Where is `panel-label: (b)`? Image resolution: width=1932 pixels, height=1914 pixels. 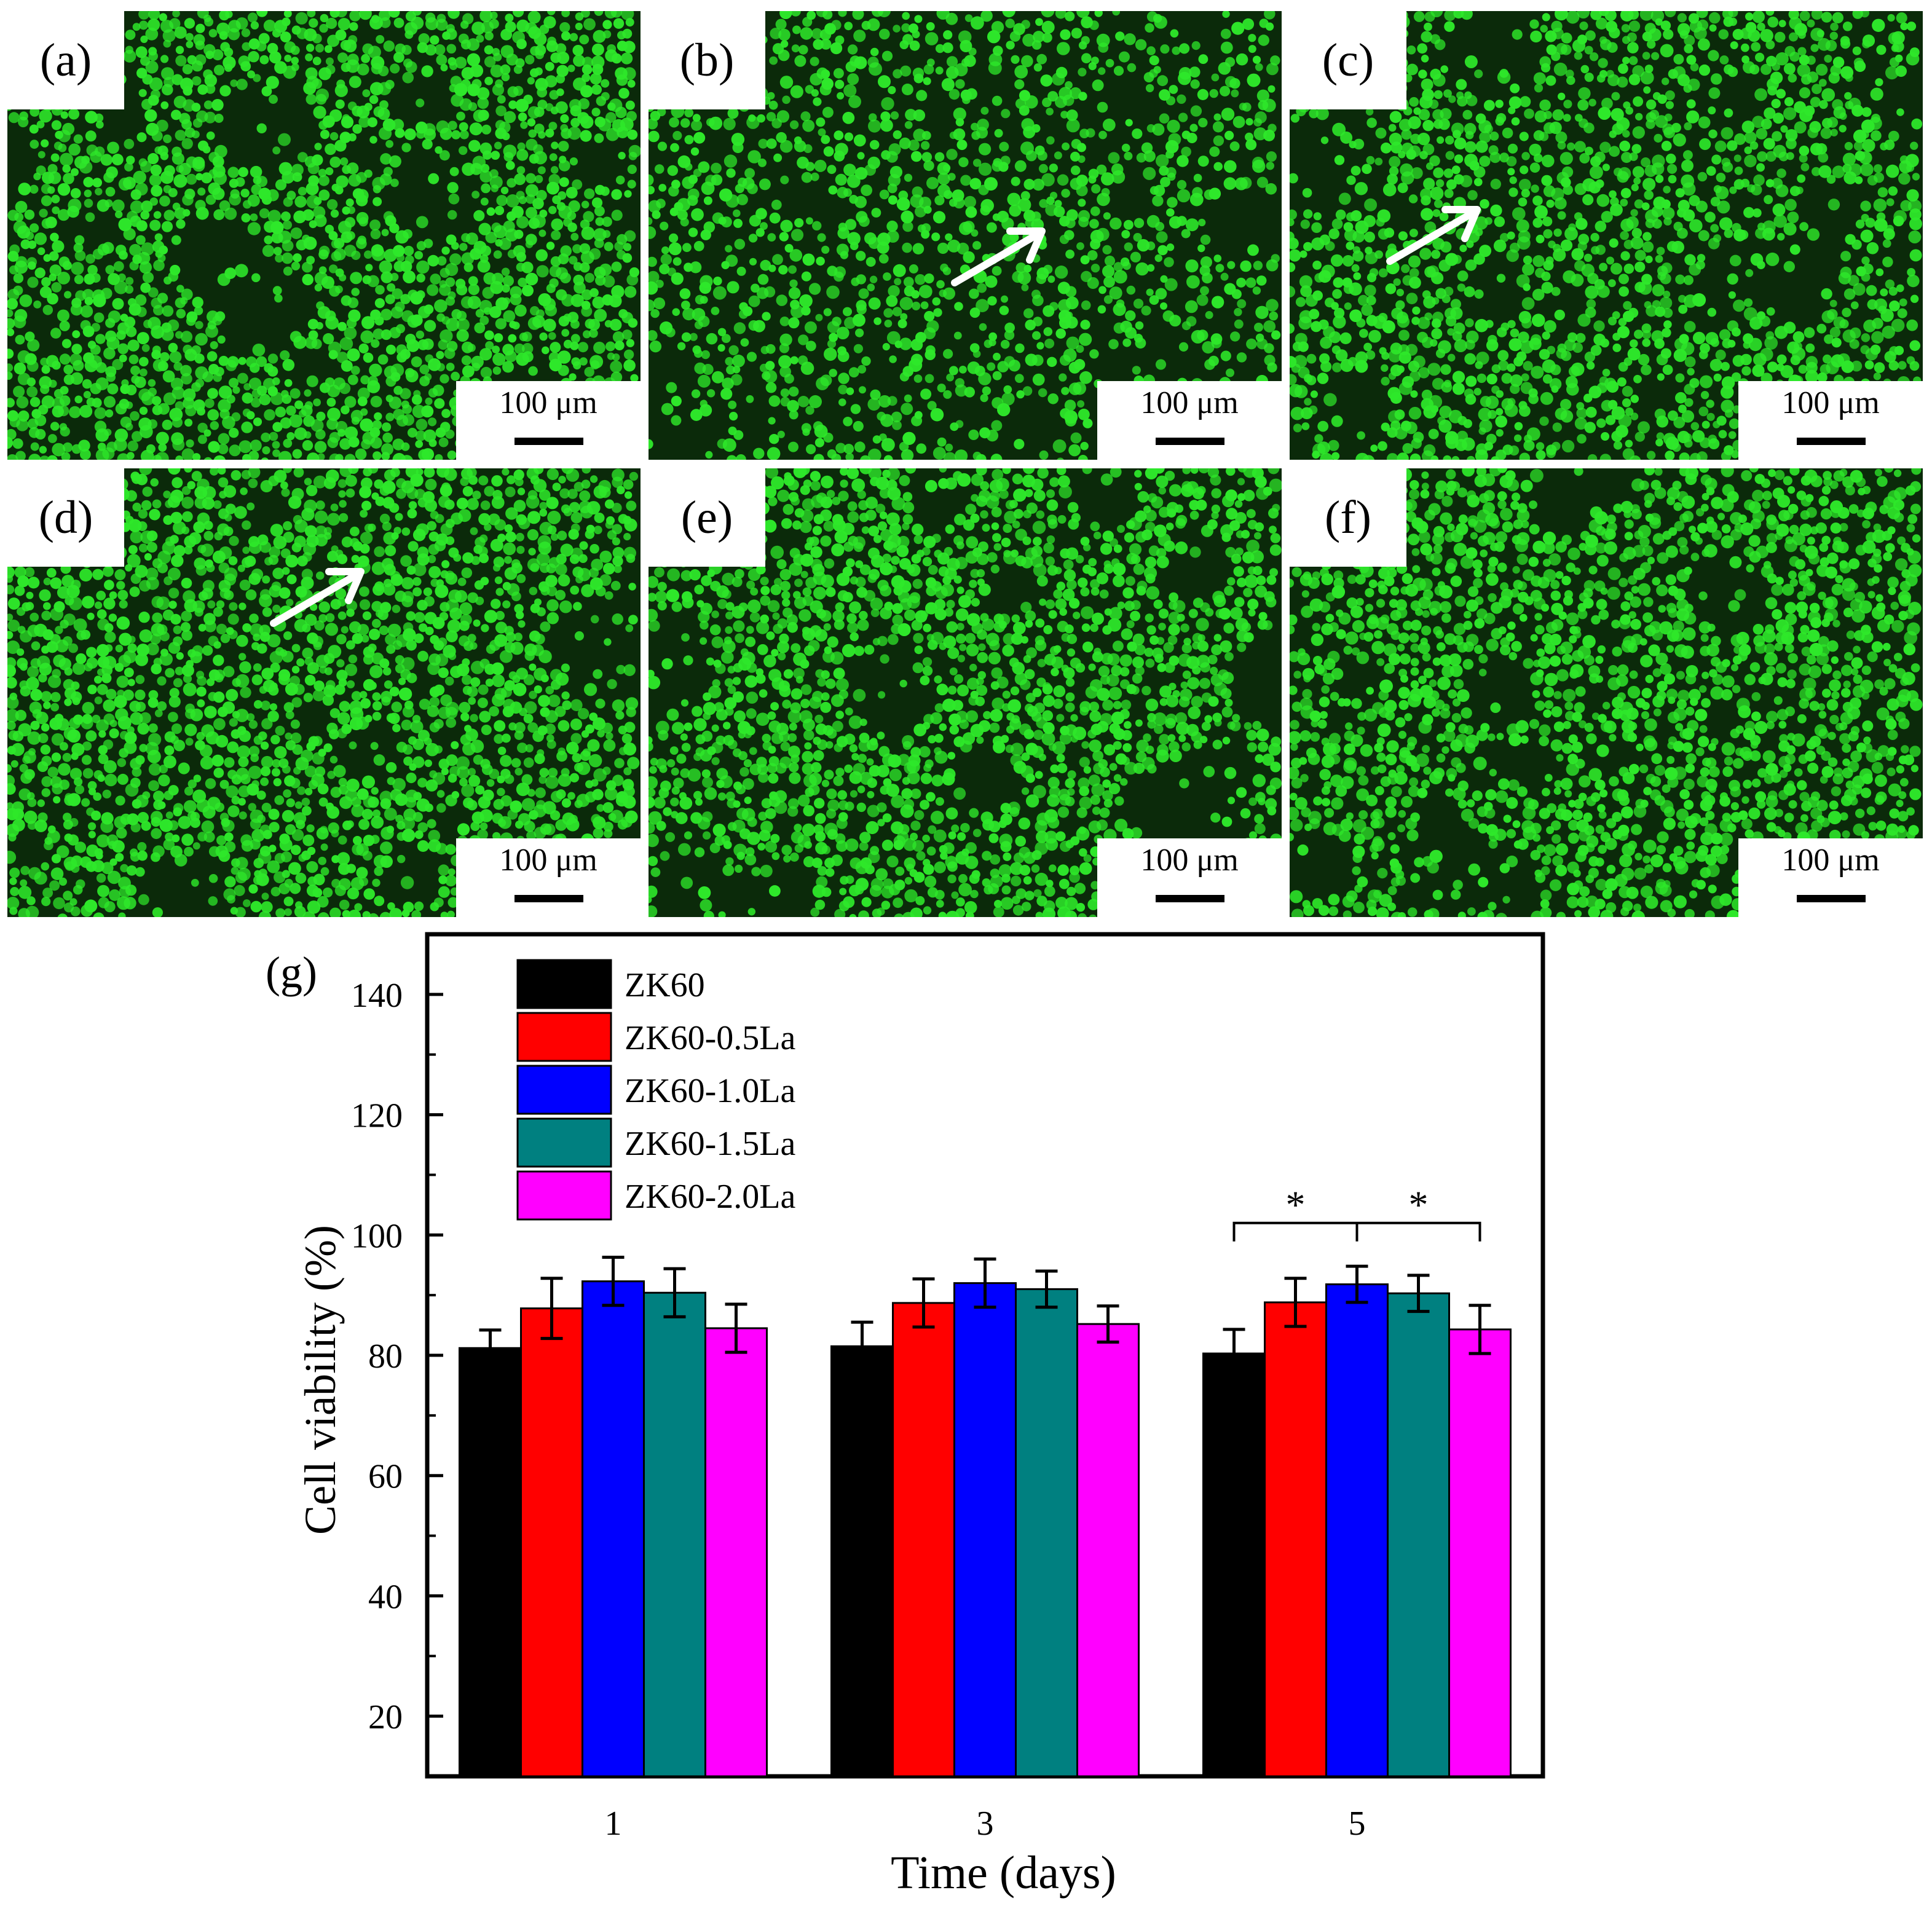
panel-label: (b) is located at coordinates (707, 60).